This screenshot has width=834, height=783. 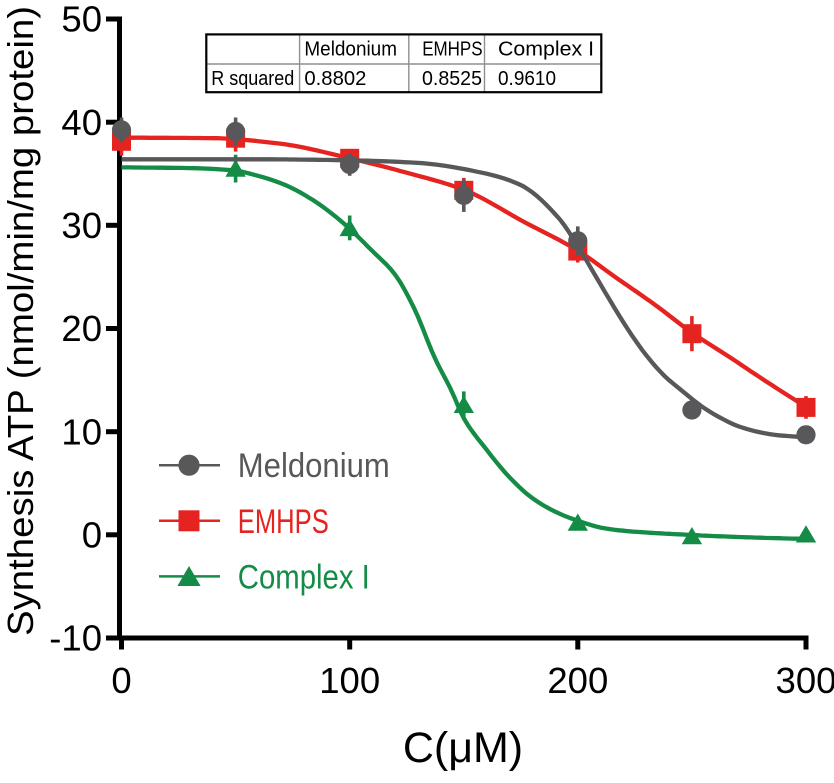 What do you see at coordinates (81, 225) in the screenshot?
I see `svg-text: 30` at bounding box center [81, 225].